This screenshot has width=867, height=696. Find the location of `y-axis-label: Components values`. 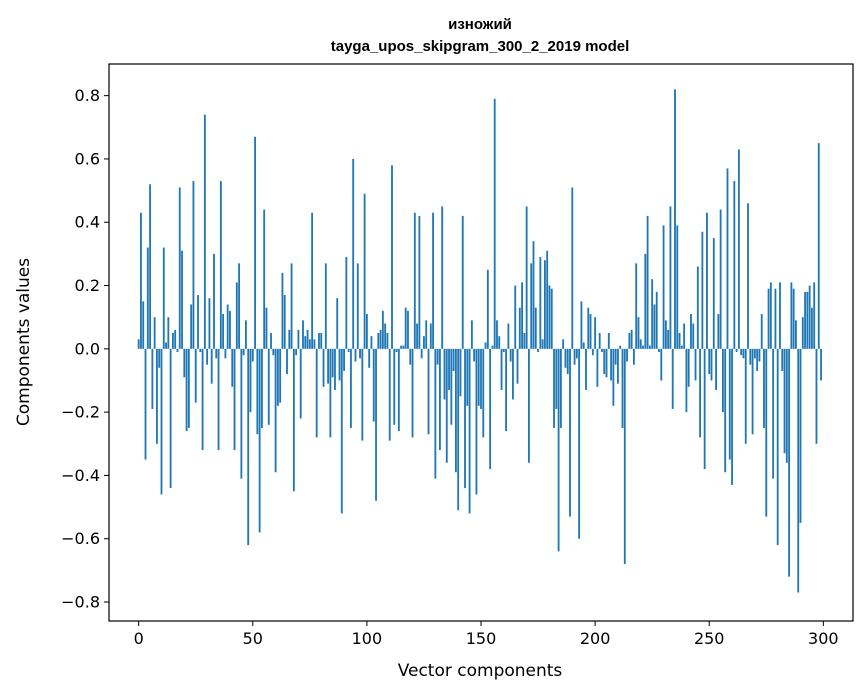

y-axis-label: Components values is located at coordinates (24, 342).